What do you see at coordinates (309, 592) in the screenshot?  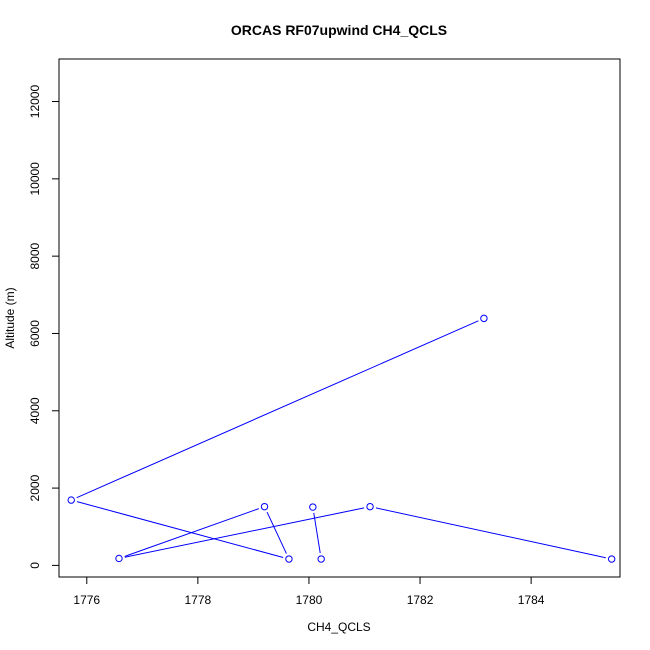 I see `x-axis: 1776 1778 1780 1782 1784` at bounding box center [309, 592].